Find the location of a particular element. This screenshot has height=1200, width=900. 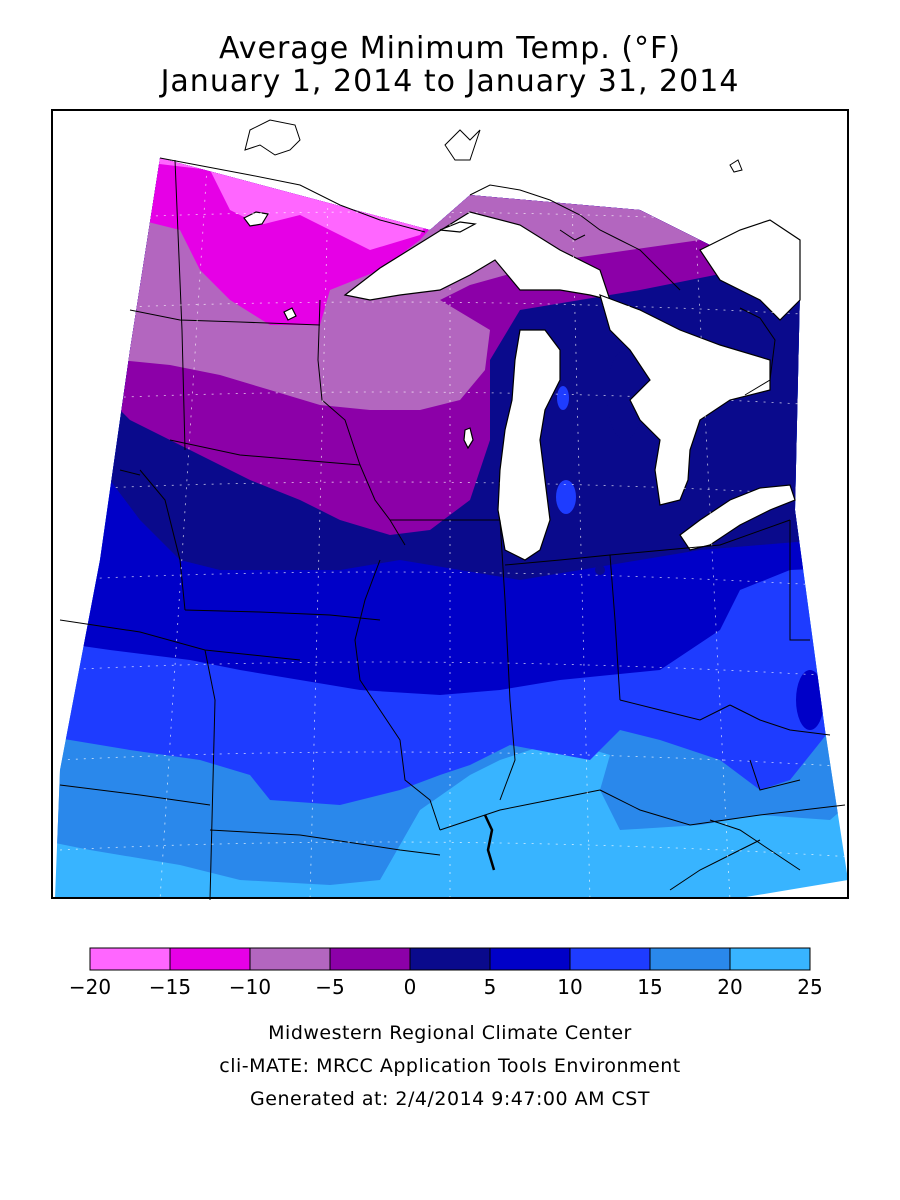

map-title-line1: Average Minimum Temp. (°F) is located at coordinates (450, 48).